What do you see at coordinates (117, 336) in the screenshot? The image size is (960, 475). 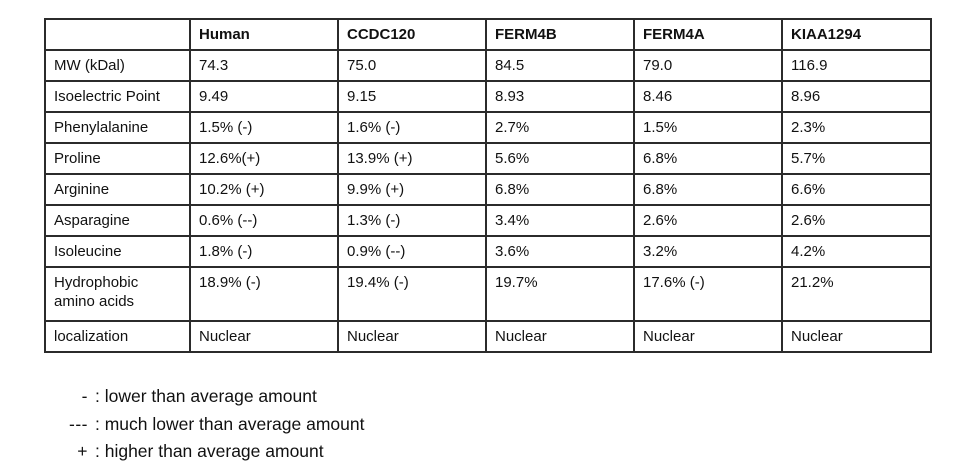 I see `row-label-cell: localization` at bounding box center [117, 336].